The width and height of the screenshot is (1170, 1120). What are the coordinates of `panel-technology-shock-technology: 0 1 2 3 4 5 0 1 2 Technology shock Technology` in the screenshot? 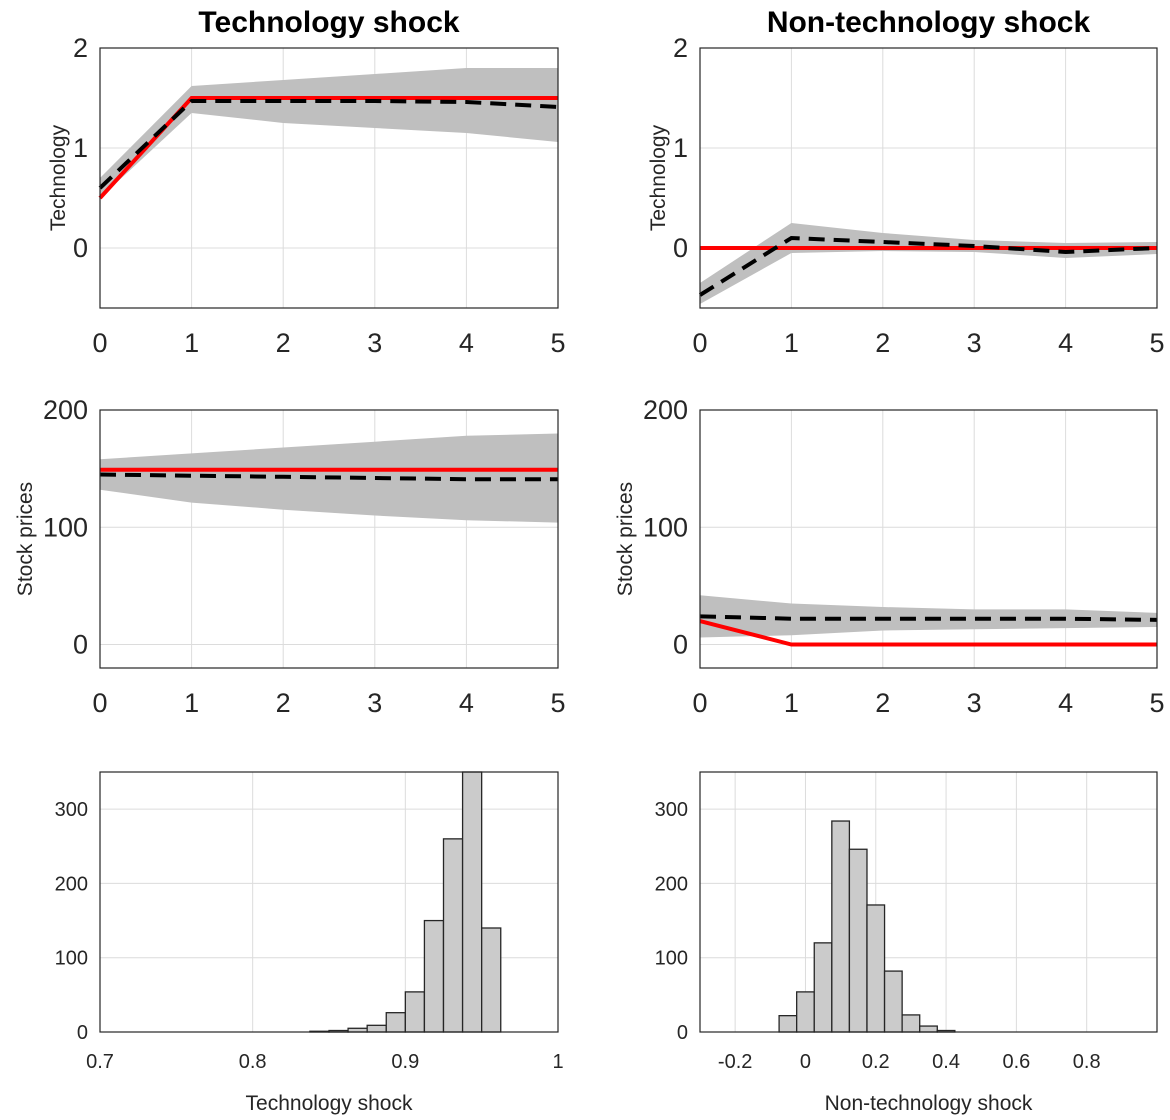 It's located at (306, 182).